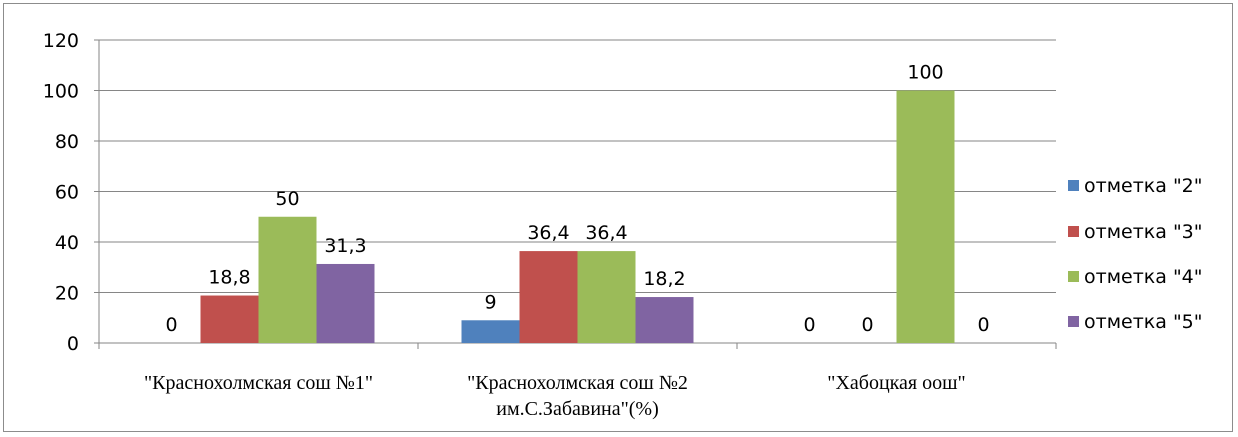 The image size is (1238, 437). Describe the element at coordinates (1143, 276) in the screenshot. I see `legend-label-mark-4: отметка "4"` at that location.